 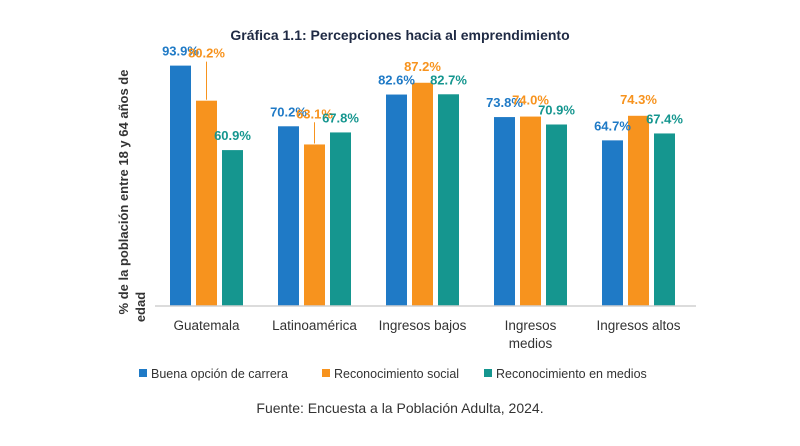 What do you see at coordinates (612, 125) in the screenshot?
I see `data-label-1-5: 64.7%` at bounding box center [612, 125].